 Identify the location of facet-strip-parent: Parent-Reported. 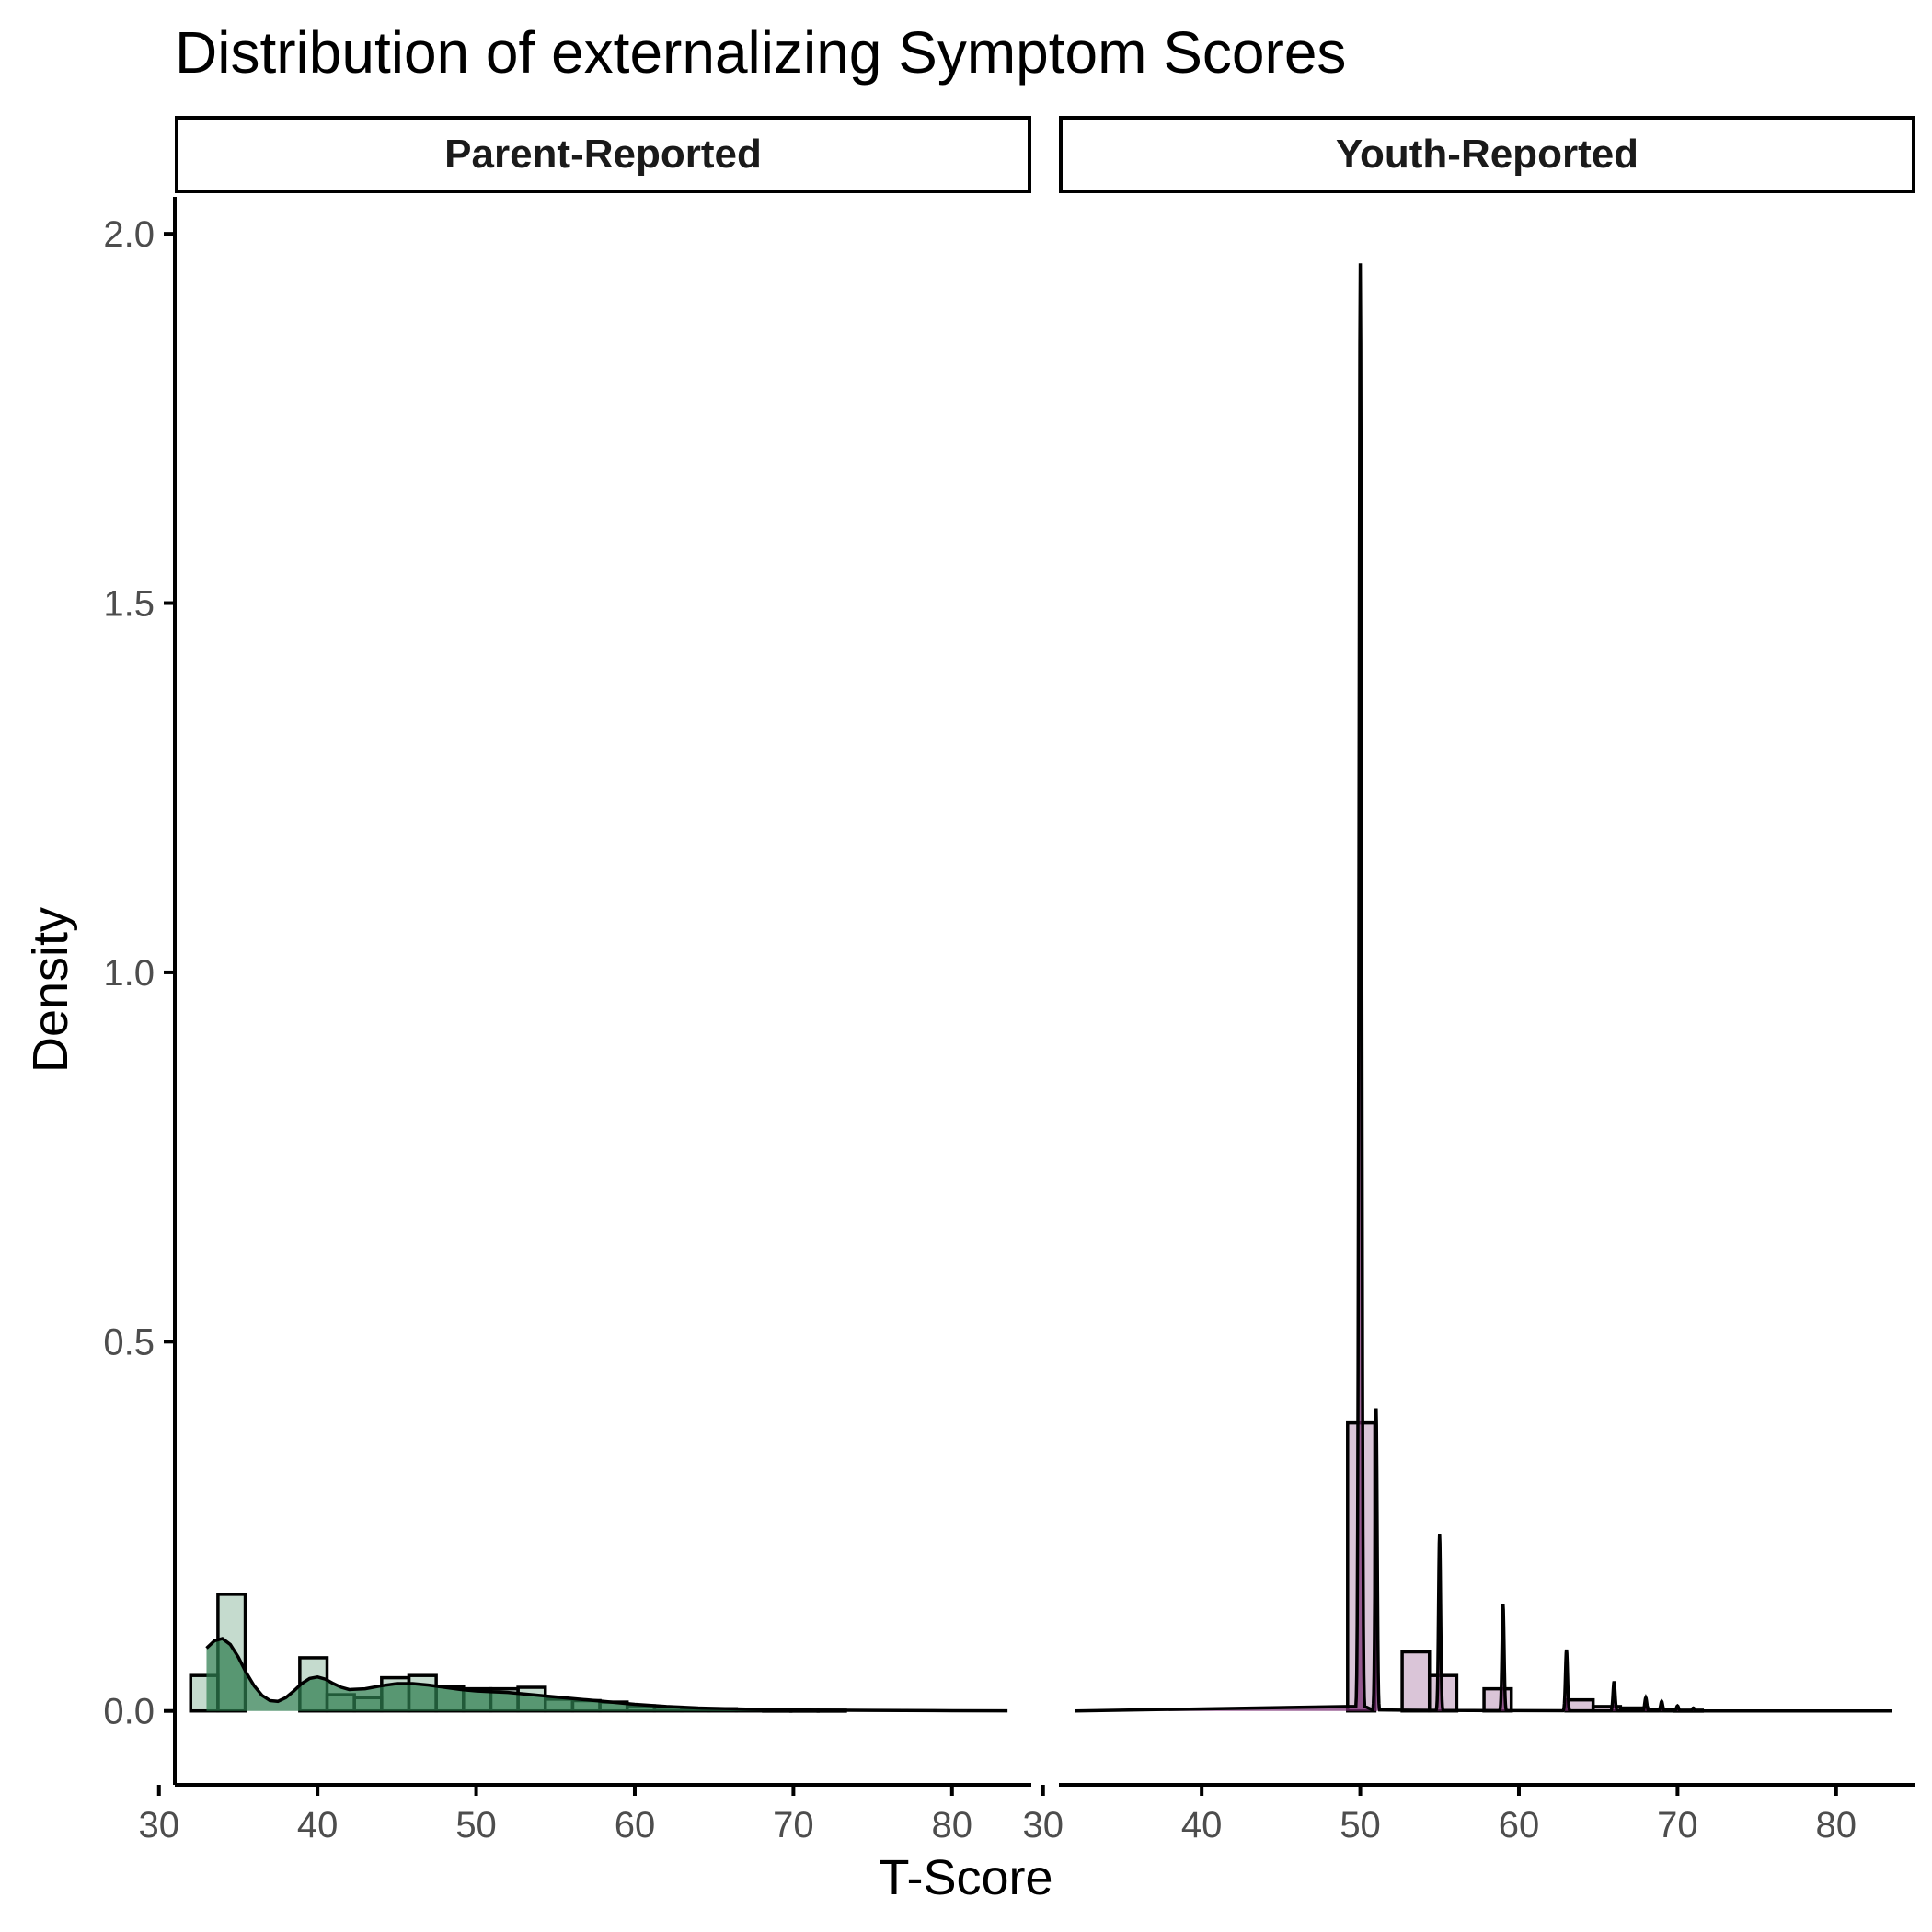
(603, 154).